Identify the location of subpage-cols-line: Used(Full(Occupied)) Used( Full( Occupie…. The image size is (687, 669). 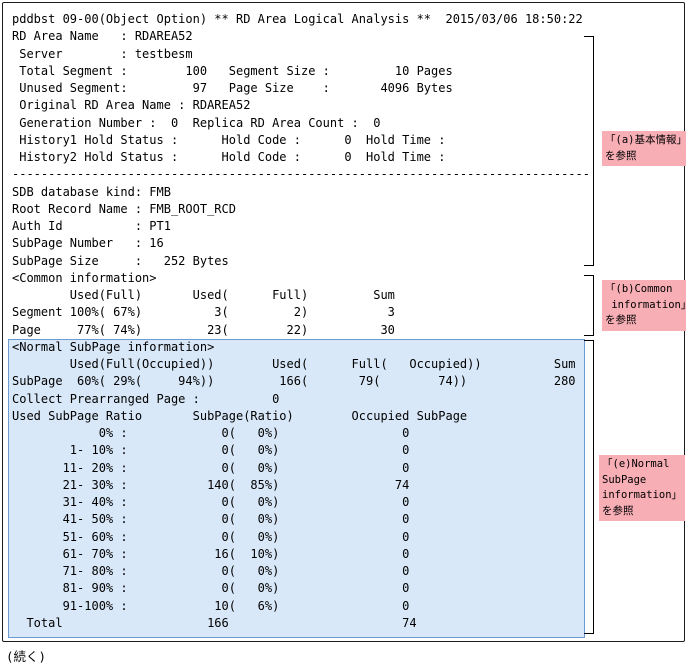
(294, 364).